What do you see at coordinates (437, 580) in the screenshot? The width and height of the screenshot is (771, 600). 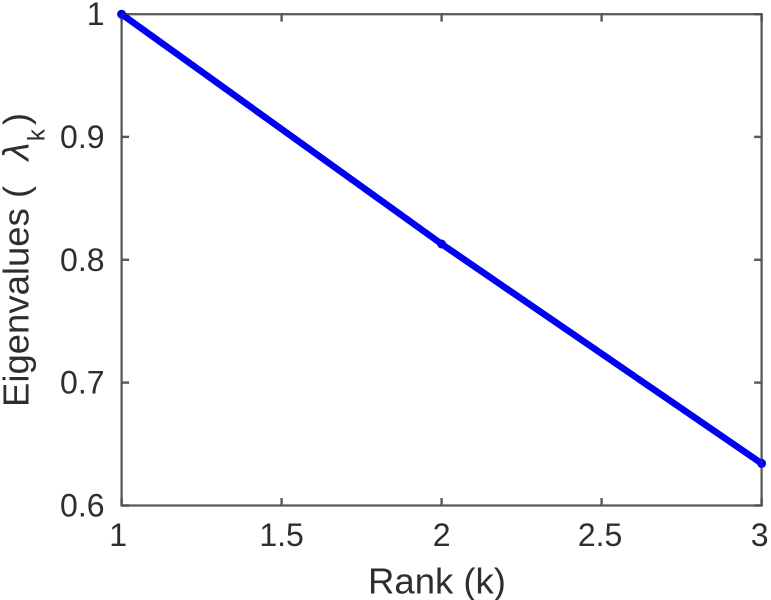 I see `svg-text: Rank (k)` at bounding box center [437, 580].